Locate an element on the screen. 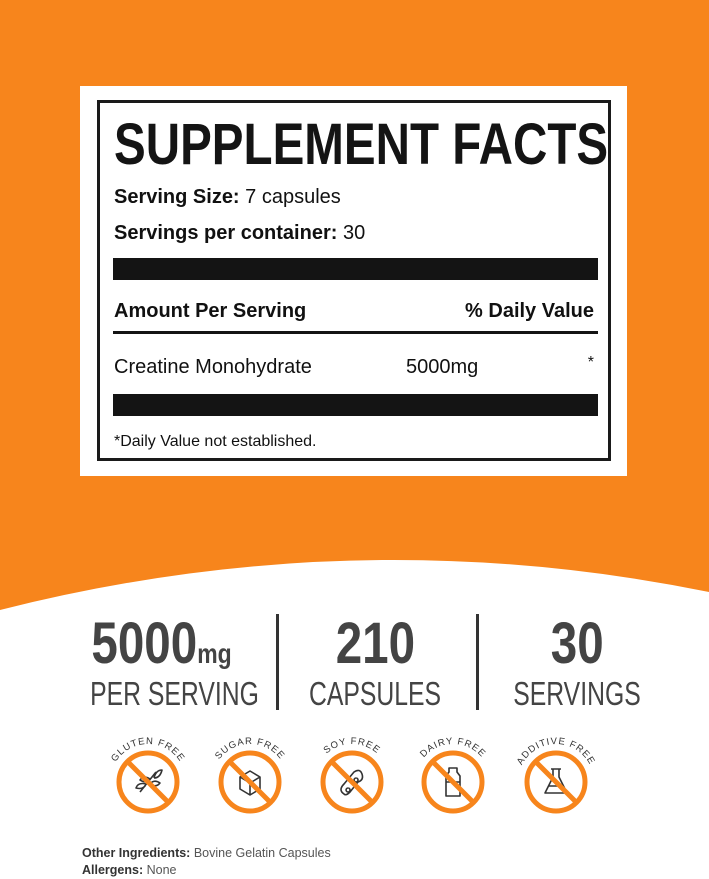  ingredient-name: Creatine Monohydrate is located at coordinates (213, 367).